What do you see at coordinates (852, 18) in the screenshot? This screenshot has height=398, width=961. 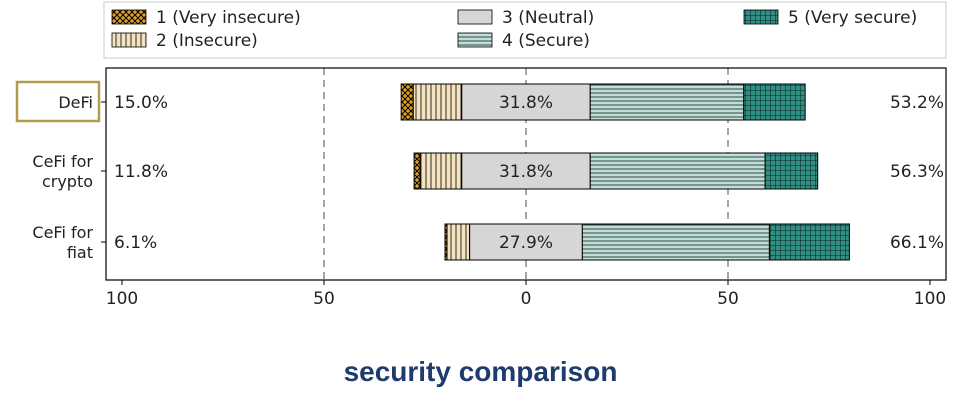 I see `legend-label-5: 5 (Very secure)` at bounding box center [852, 18].